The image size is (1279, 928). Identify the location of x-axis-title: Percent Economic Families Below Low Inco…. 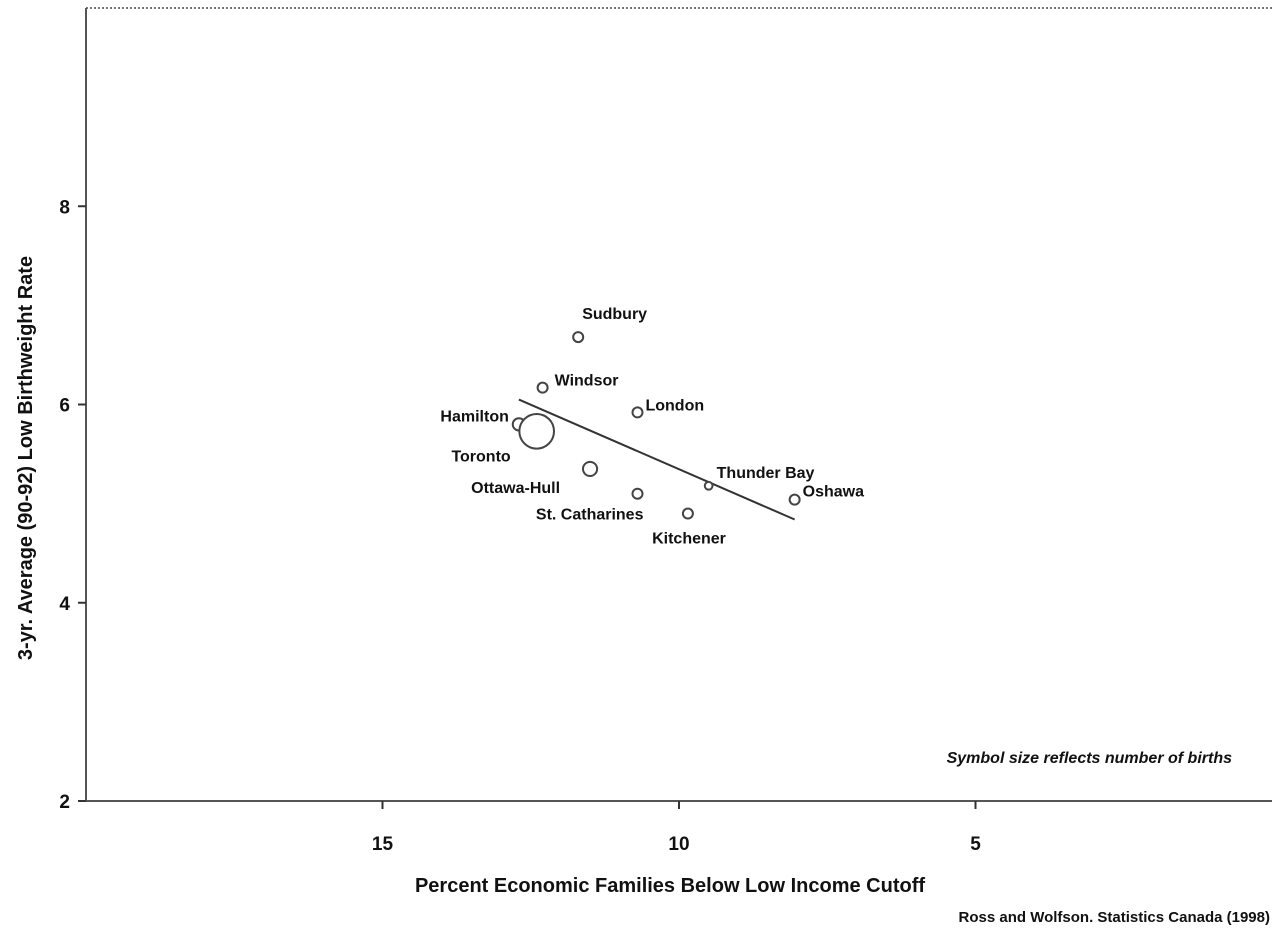
(670, 886).